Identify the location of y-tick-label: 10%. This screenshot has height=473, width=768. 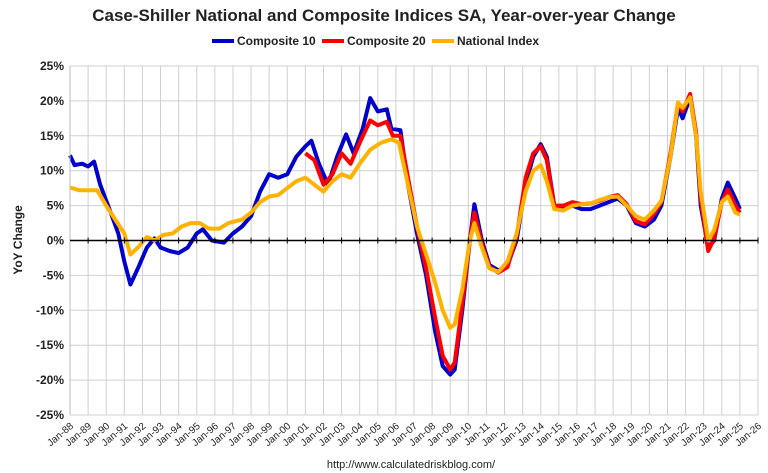
(52, 171).